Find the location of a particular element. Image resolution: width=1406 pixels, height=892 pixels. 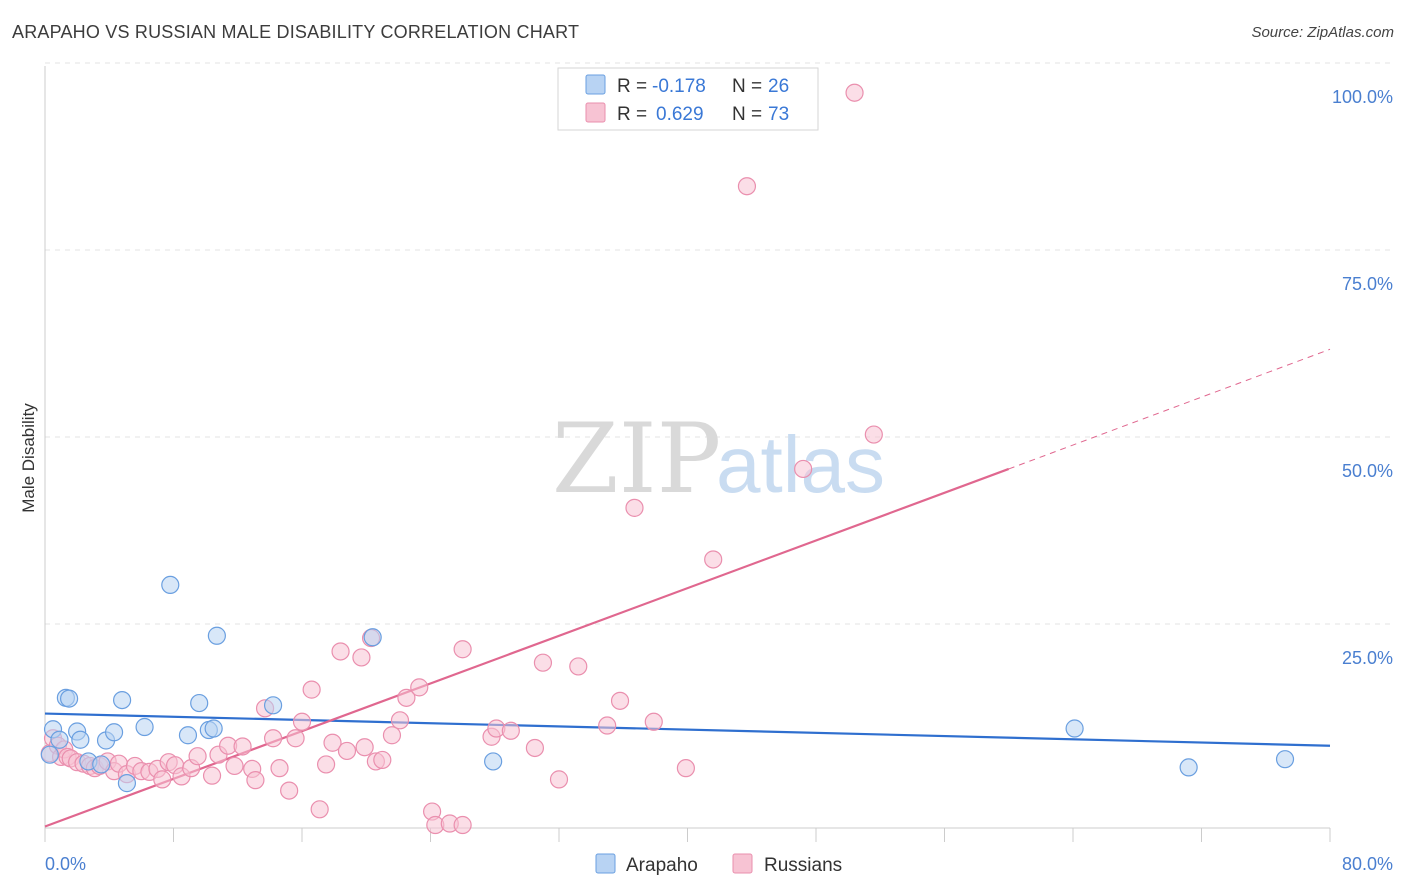

source-label: Source: ZipAtlas.com is located at coordinates (1322, 32).